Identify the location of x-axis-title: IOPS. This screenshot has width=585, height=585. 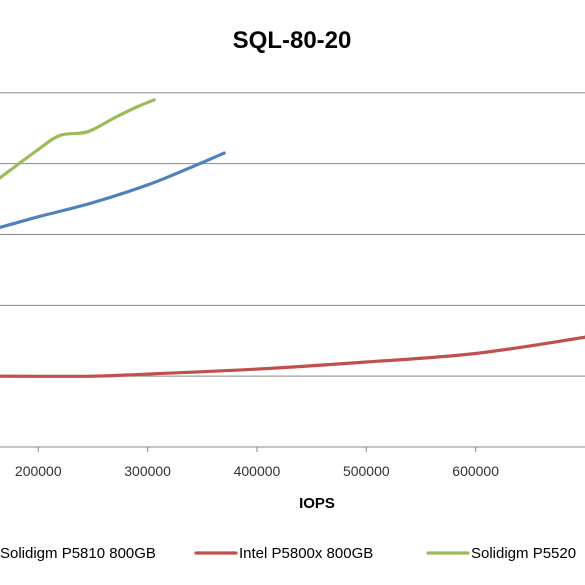
(317, 503).